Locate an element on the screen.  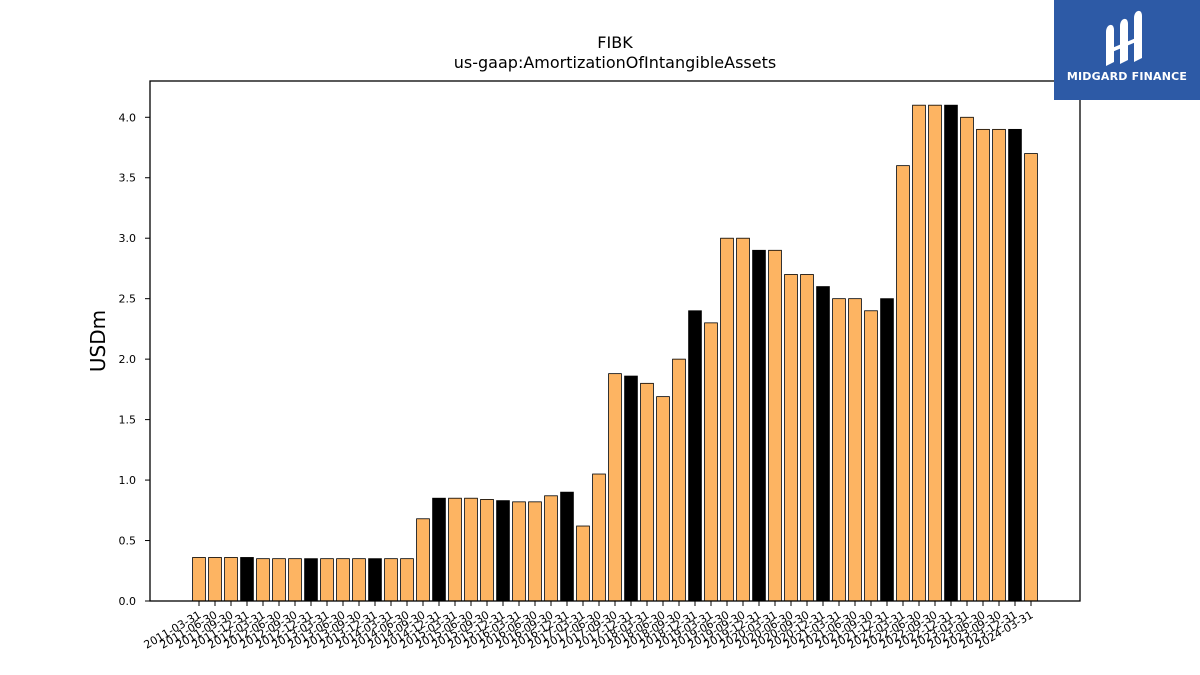
y-ticks-group: 0.0 0.5 1.0 1.5 2.0 2.5 3.0 3.5 4.0 is located at coordinates (134, 359).